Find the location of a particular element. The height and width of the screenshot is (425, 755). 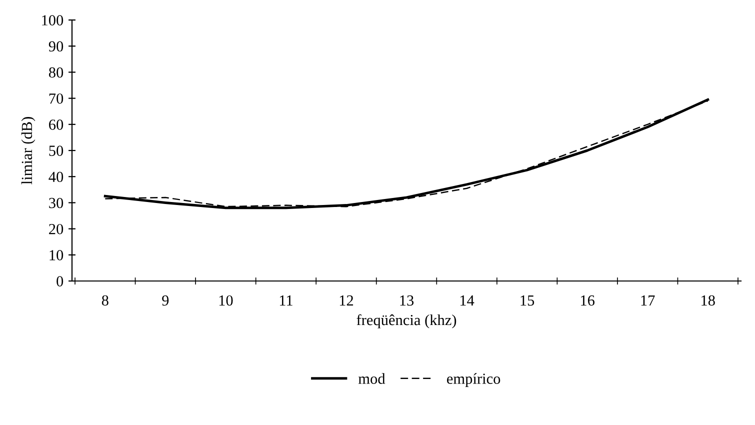

x-tick-label: 11 is located at coordinates (286, 300).